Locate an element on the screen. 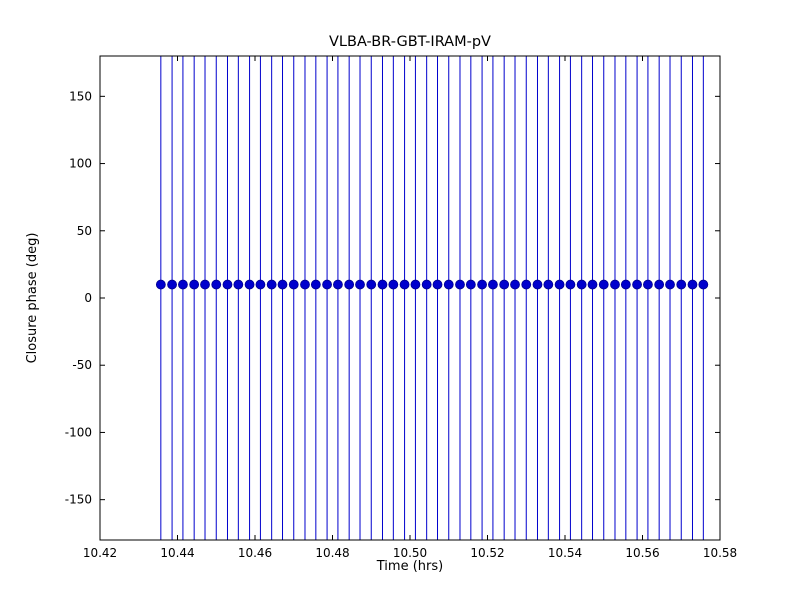 The image size is (800, 604). y-tick-label: 100 is located at coordinates (80, 164).